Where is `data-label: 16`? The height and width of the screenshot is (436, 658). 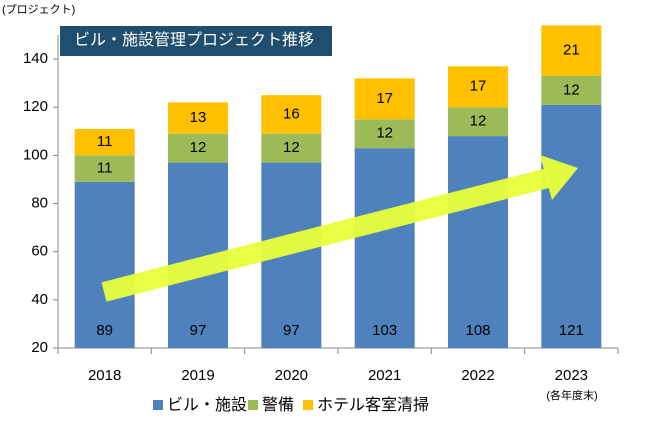
data-label: 16 is located at coordinates (291, 113).